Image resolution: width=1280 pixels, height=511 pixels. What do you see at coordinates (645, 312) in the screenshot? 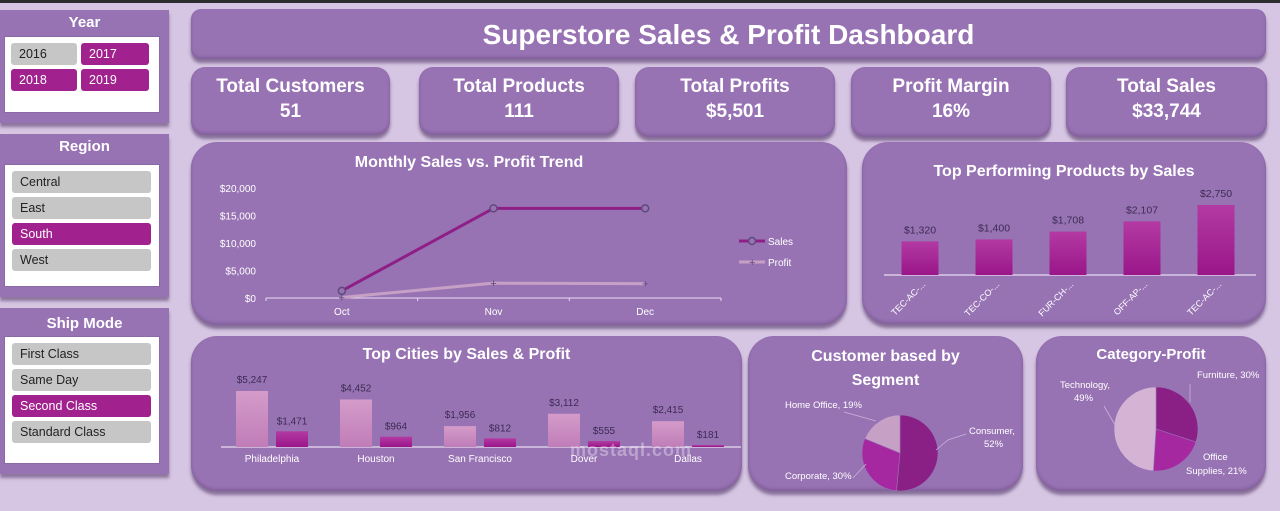
I see `svg-text: Dec` at bounding box center [645, 312].